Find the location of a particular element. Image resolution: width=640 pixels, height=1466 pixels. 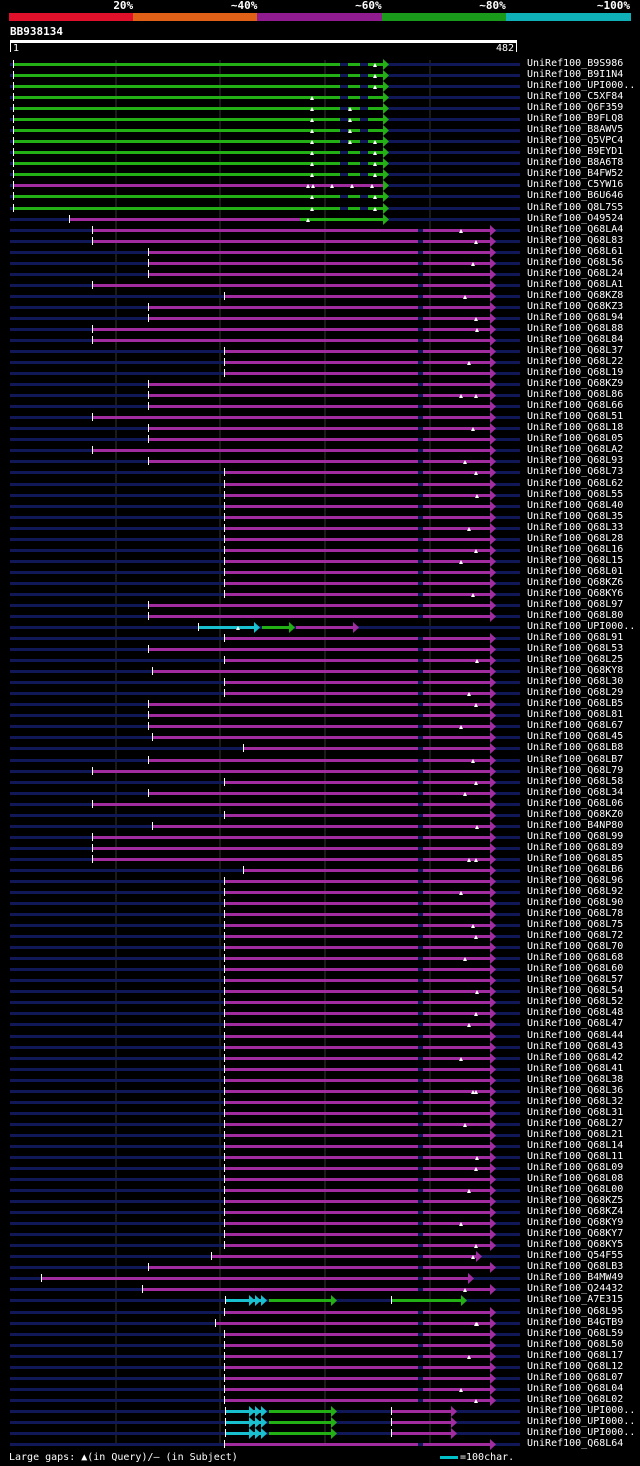

hit-label: UniRef100_Q68L37 is located at coordinates (575, 350).